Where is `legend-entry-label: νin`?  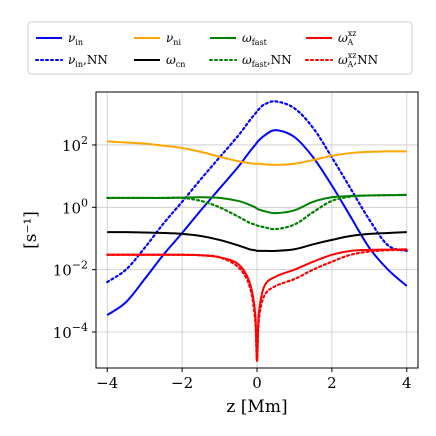
legend-entry-label: νin is located at coordinates (75, 39).